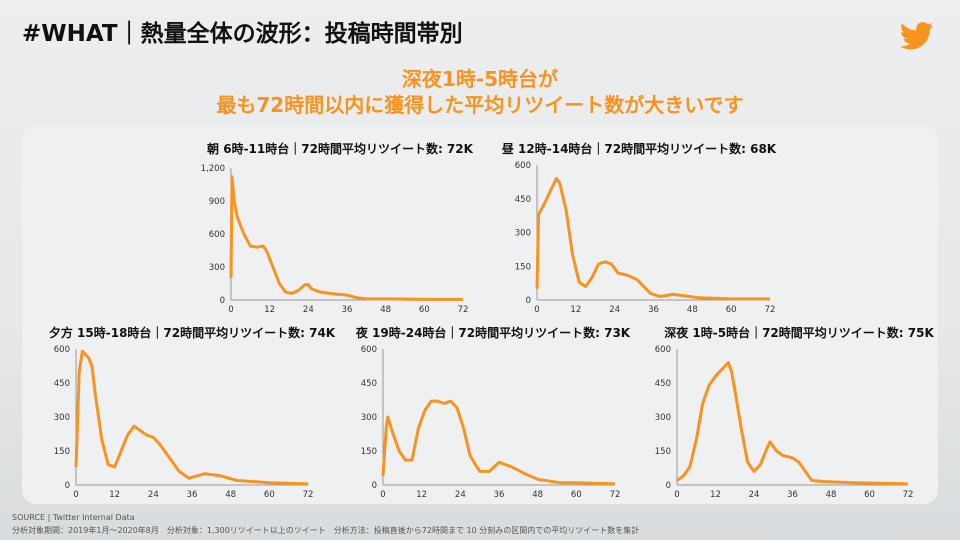  I want to click on y-tick-label: 1,200, so click(213, 169).